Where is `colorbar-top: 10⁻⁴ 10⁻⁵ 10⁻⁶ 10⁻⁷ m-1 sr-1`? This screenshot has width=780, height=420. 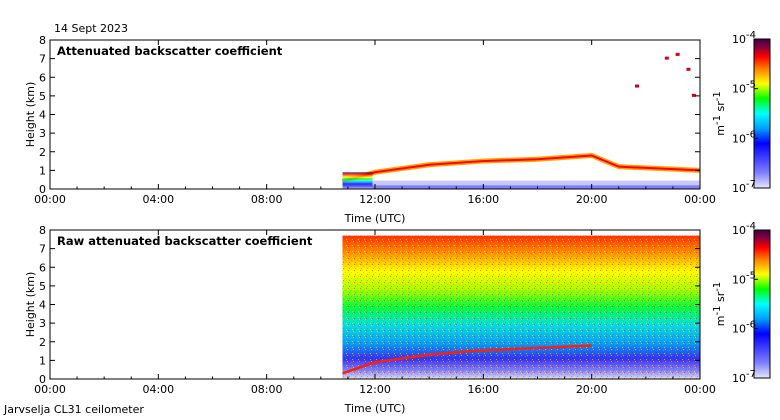 colorbar-top: 10⁻⁴ 10⁻⁵ 10⁻⁶ 10⁻⁷ m-1 sr-1 is located at coordinates (741, 112).